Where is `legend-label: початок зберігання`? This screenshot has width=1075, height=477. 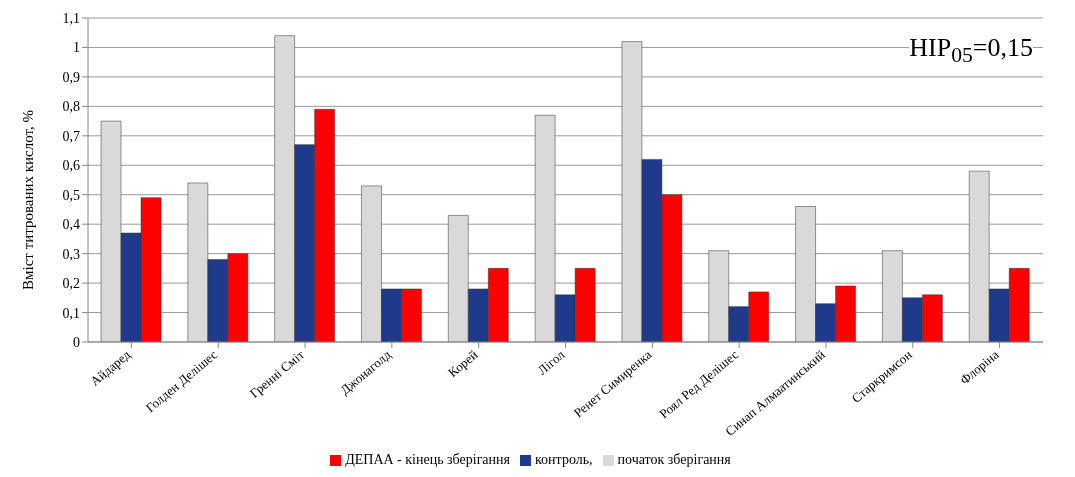
legend-label: початок зберігання is located at coordinates (674, 459).